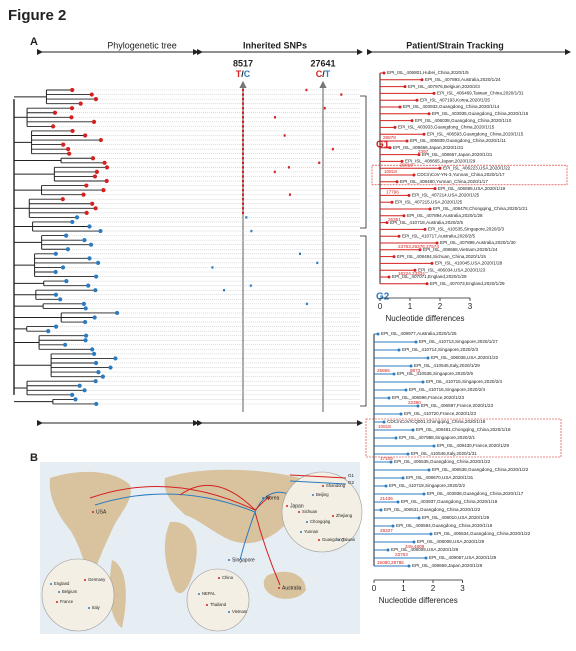  What do you see at coordinates (463, 120) in the screenshot?
I see `strain-label: EPI_ISL_406038,Guangdong_China,2020/1/10` at bounding box center [463, 120].